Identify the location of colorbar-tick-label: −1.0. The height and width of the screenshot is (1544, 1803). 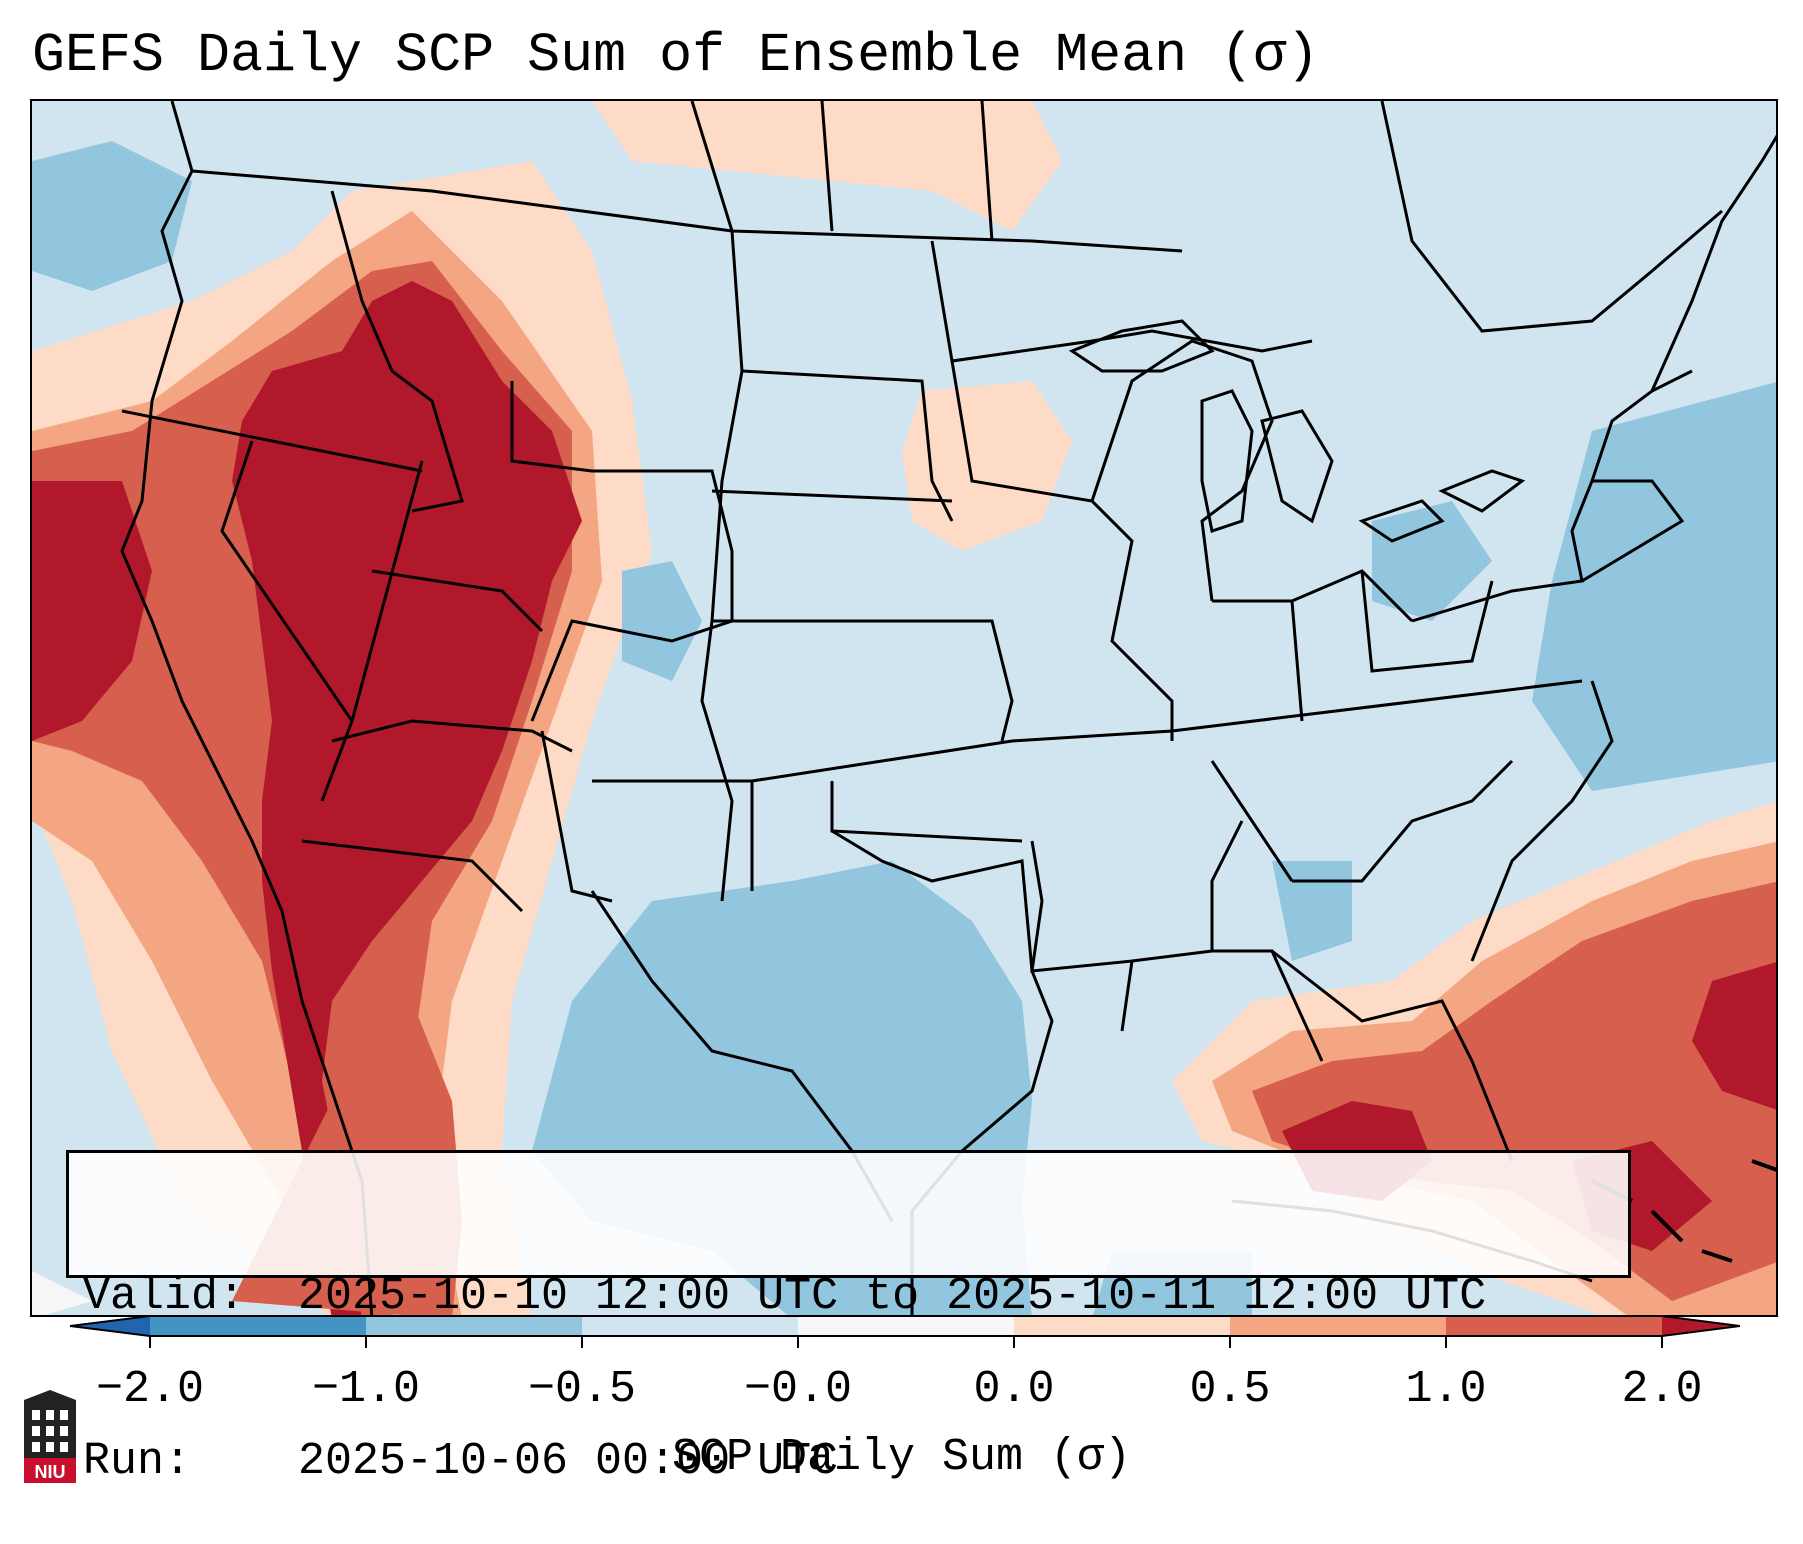
(366, 1389).